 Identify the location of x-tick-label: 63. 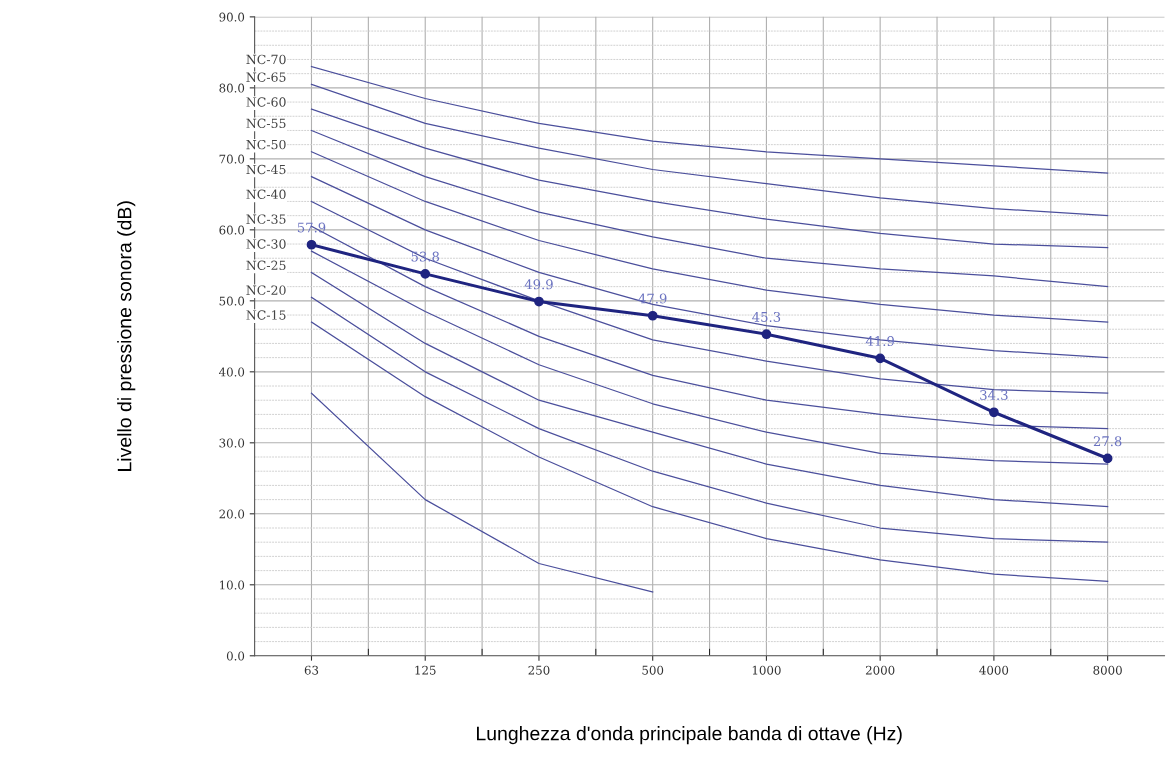
(311, 670).